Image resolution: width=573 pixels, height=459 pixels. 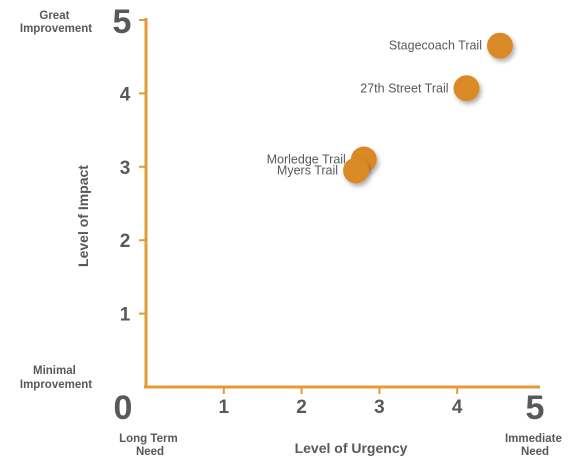 What do you see at coordinates (224, 407) in the screenshot?
I see `x-tick-label: 1` at bounding box center [224, 407].